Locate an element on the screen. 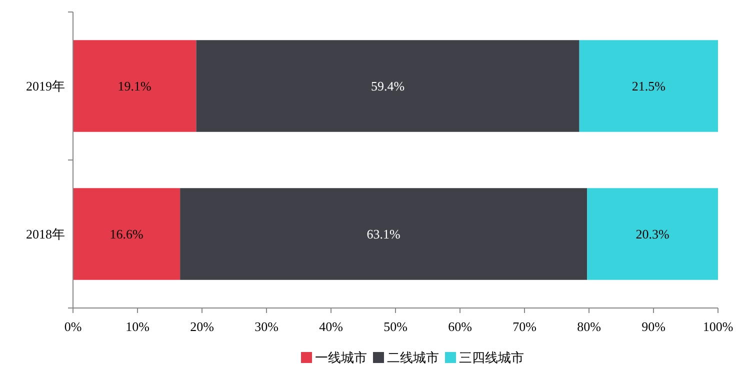 The image size is (746, 377). x-tick-label: 40% is located at coordinates (331, 326).